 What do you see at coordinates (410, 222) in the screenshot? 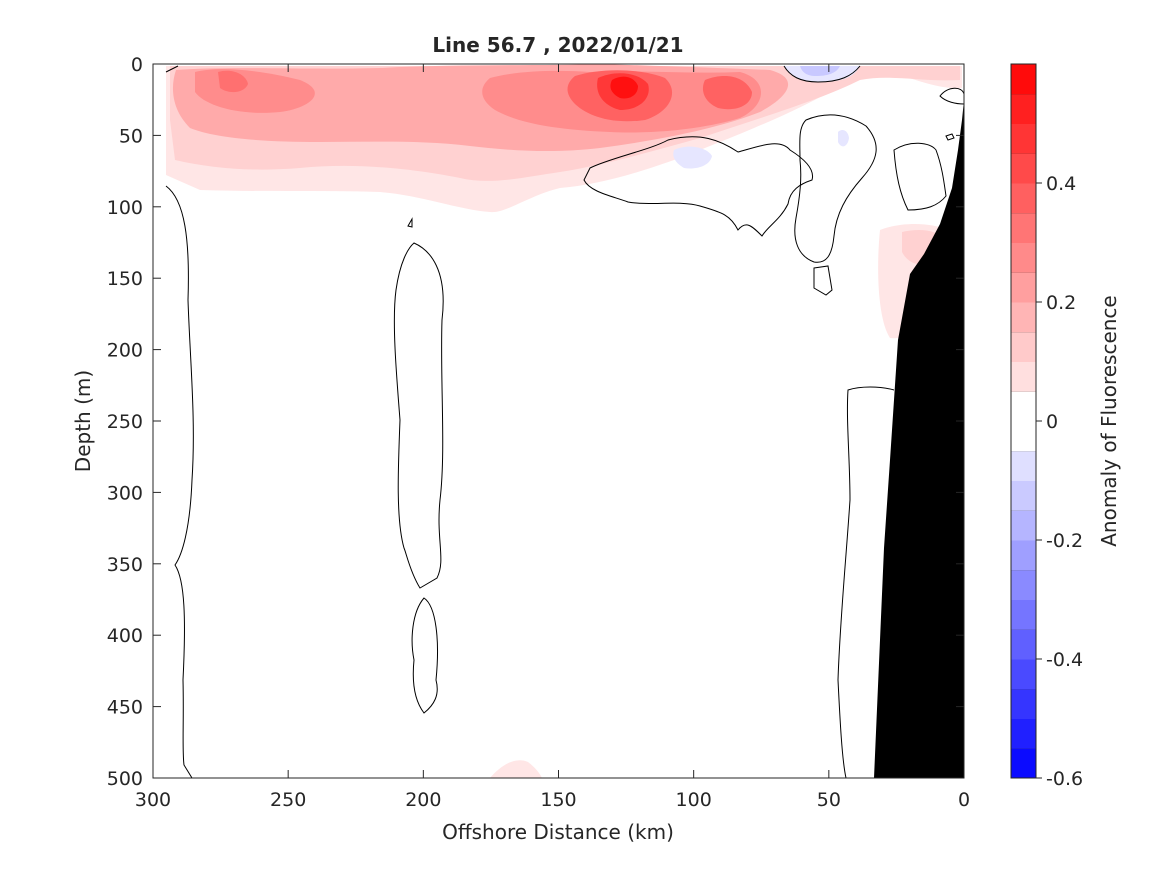
I see `zero-contour-small` at bounding box center [410, 222].